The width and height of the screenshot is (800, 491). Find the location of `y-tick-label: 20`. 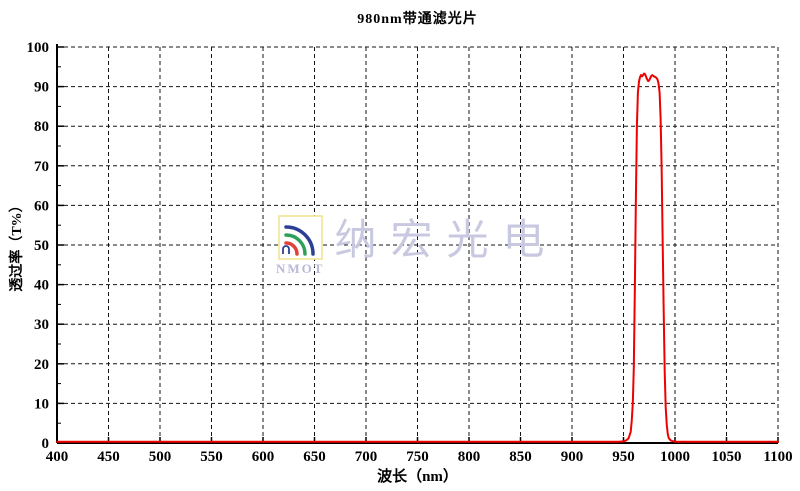

y-tick-label: 20 is located at coordinates (41, 365).